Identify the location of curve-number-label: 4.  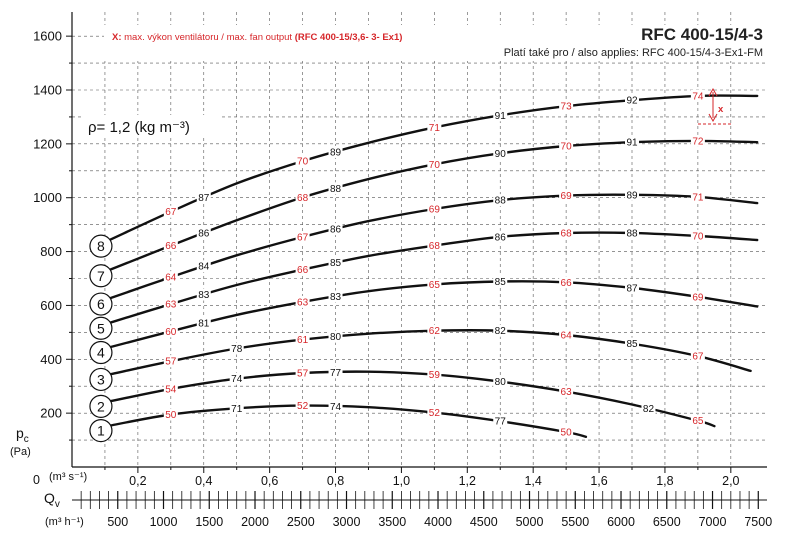
(101, 353).